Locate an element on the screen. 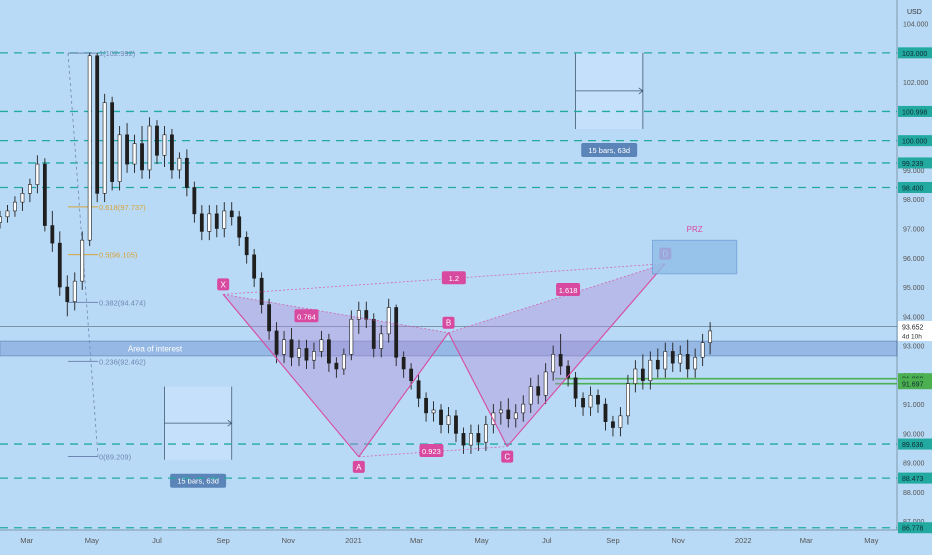 This screenshot has height=555, width=932. time-range-label: 15 bars, 63d is located at coordinates (609, 150).